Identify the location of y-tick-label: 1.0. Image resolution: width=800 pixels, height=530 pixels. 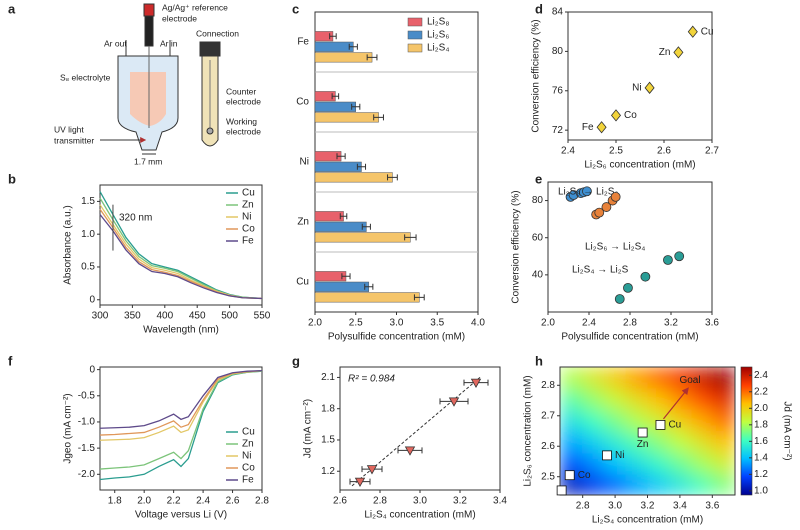
(88, 234).